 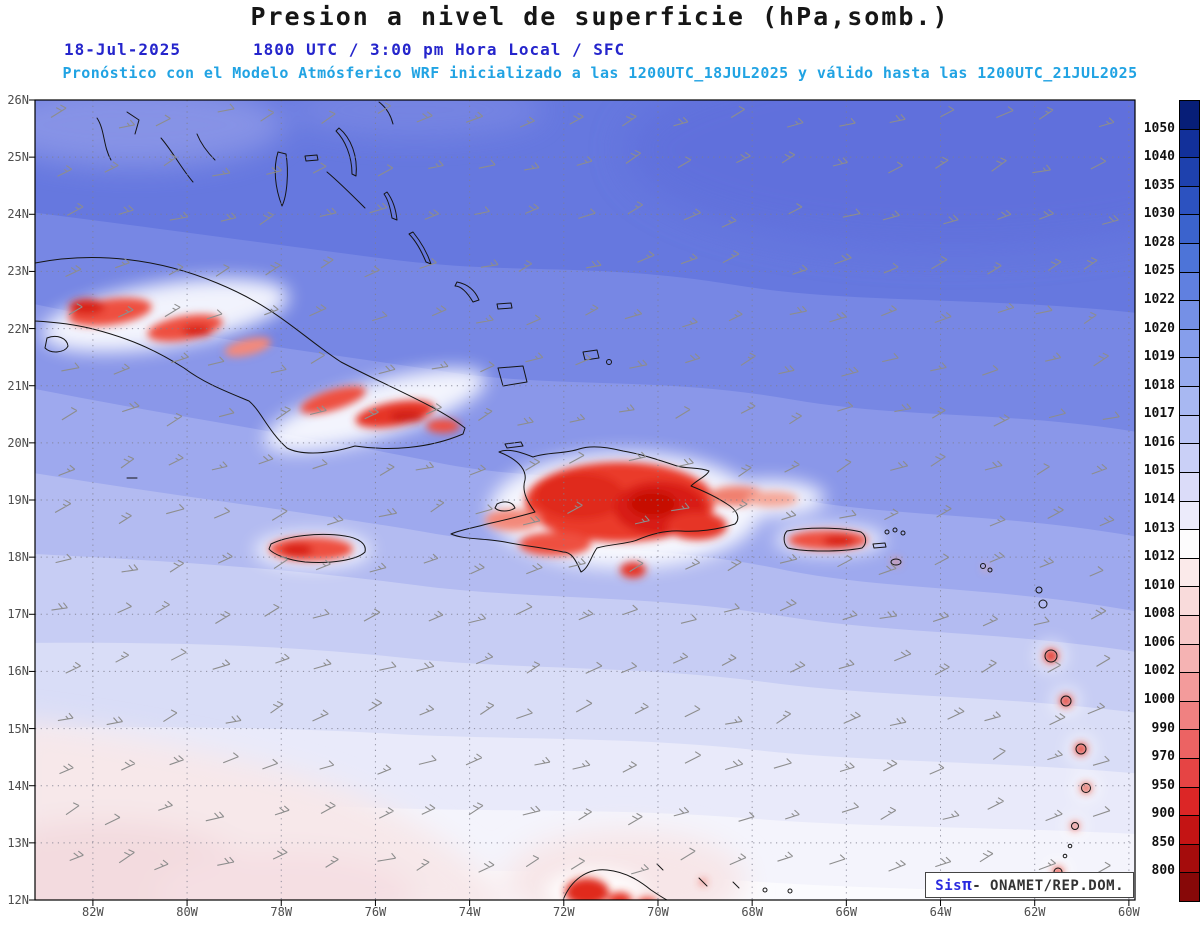 What do you see at coordinates (1159, 157) in the screenshot?
I see `colorbar-value-label: 1040` at bounding box center [1159, 157].